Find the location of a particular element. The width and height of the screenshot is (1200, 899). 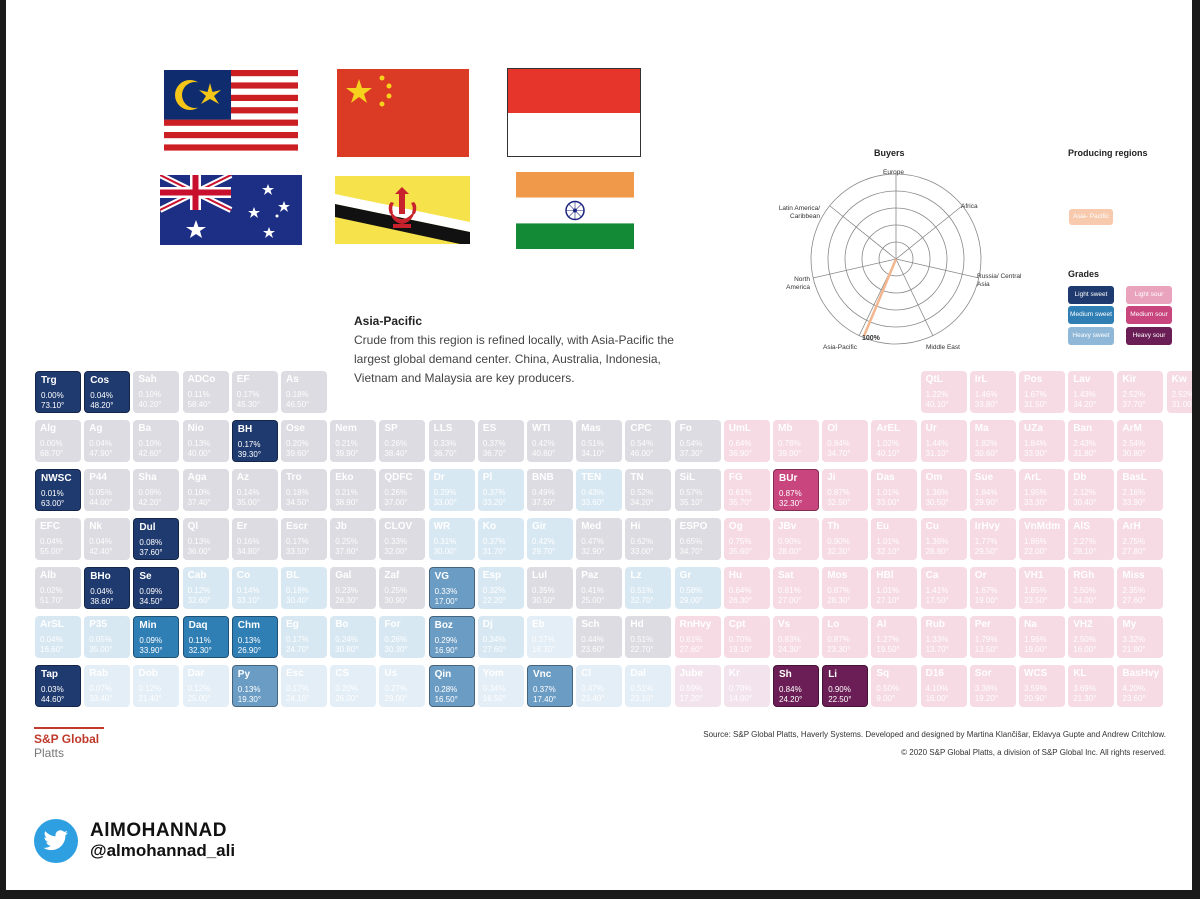

crude-grade-cell-med: Med 0.47% 32.90° is located at coordinates (599, 539).